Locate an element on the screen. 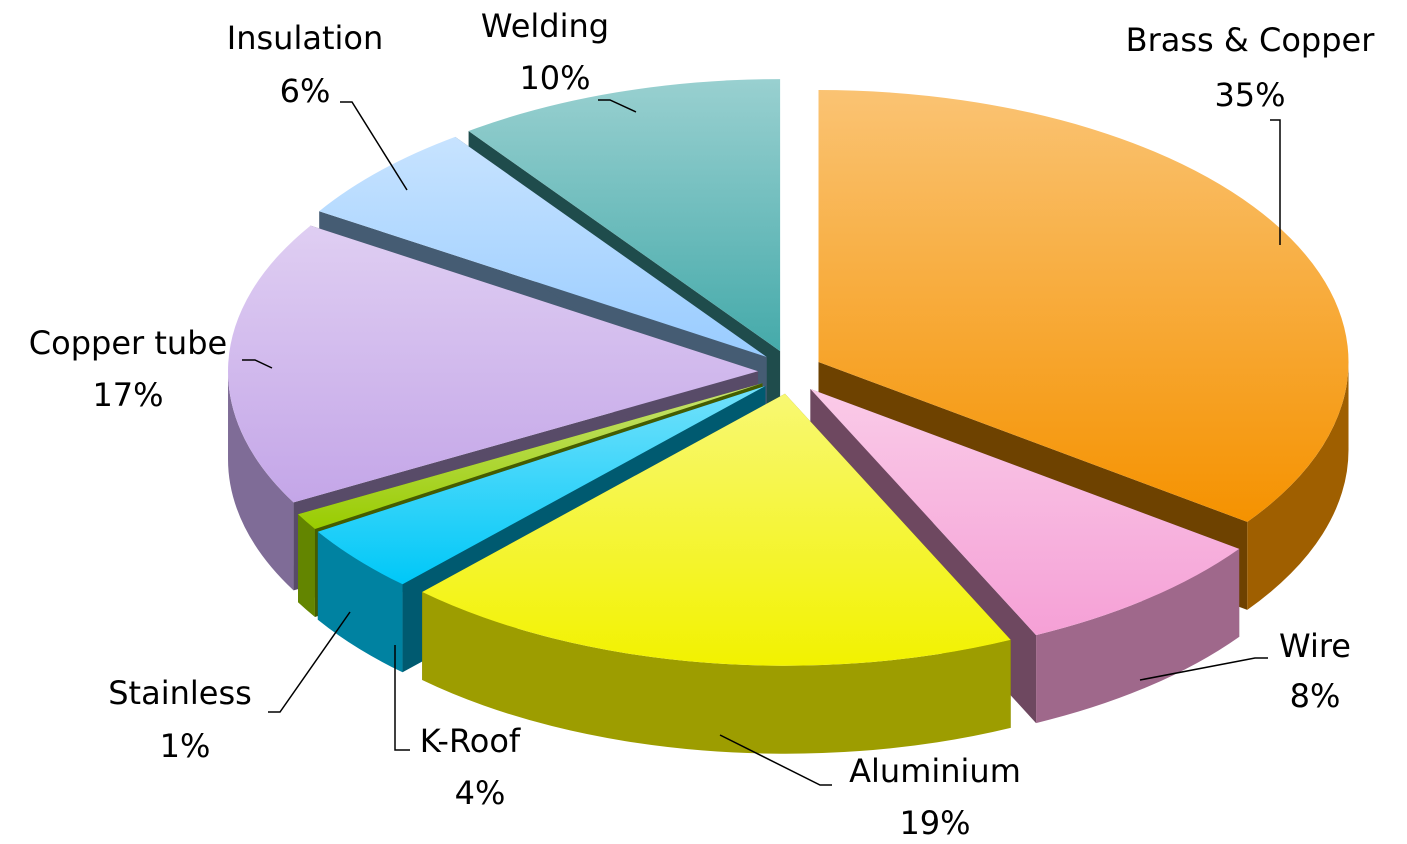 The height and width of the screenshot is (844, 1407). slice-label: Brass & Copper is located at coordinates (1251, 40).